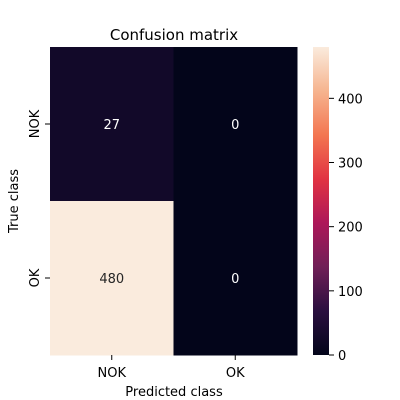  Describe the element at coordinates (112, 373) in the screenshot. I see `x-tick-label: NOK` at that location.